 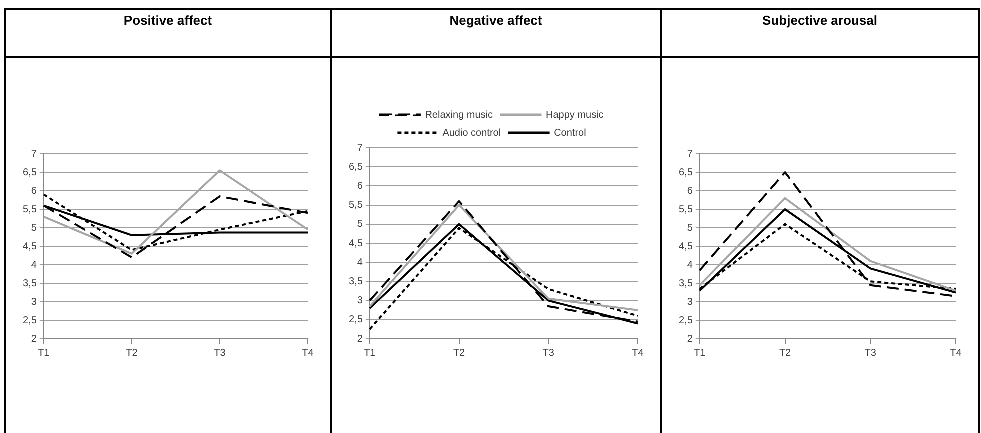 I want to click on chart-title: Positive affect, so click(x=168, y=34).